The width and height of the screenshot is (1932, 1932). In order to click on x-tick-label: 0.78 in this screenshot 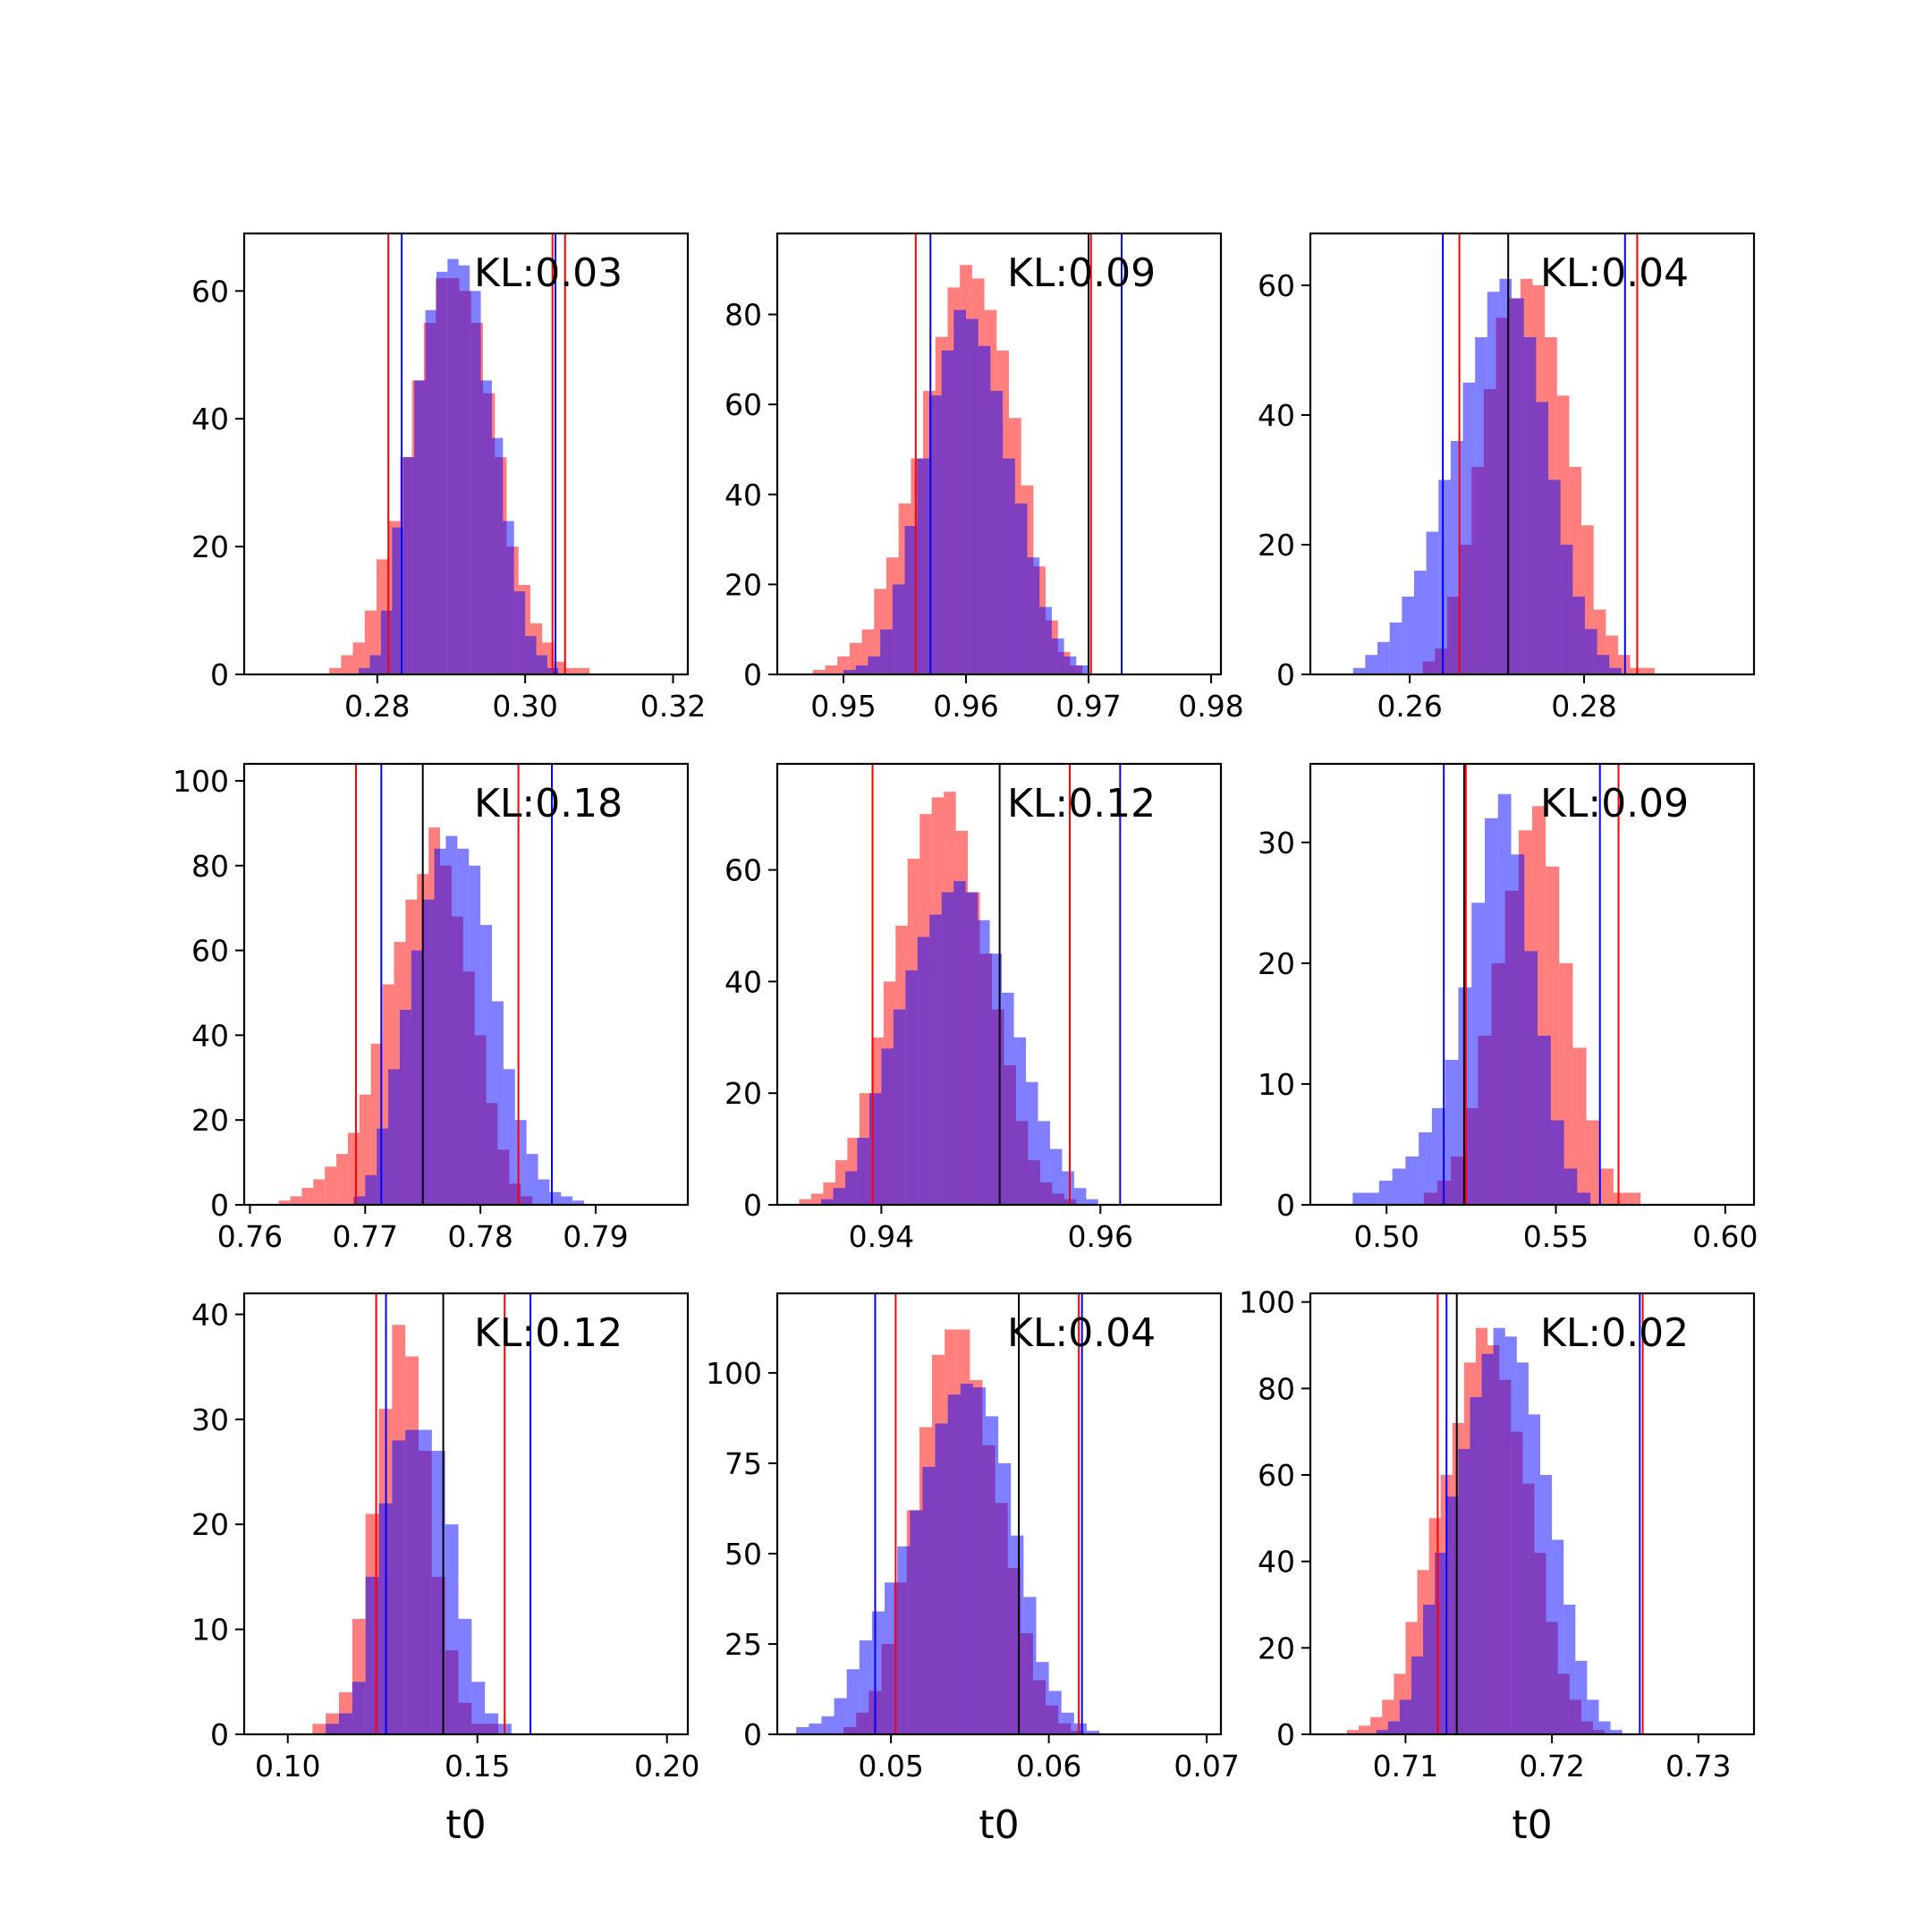, I will do `click(480, 1236)`.